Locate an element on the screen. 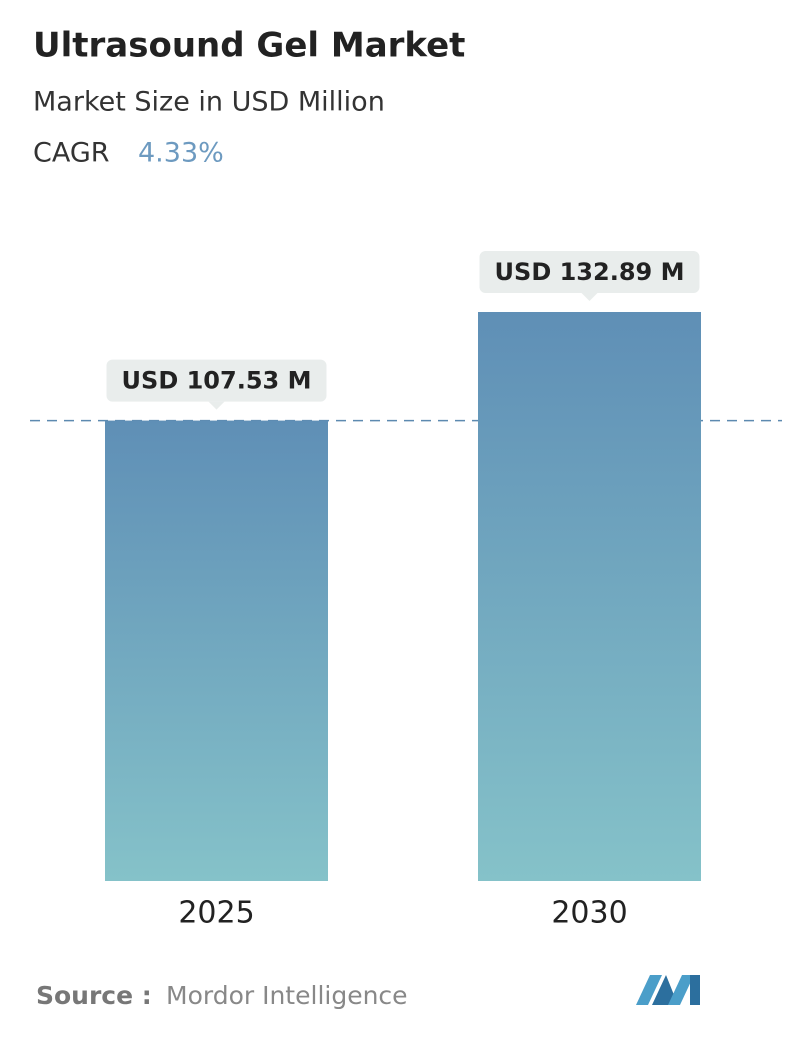 The width and height of the screenshot is (796, 1038). bar is located at coordinates (216, 650).